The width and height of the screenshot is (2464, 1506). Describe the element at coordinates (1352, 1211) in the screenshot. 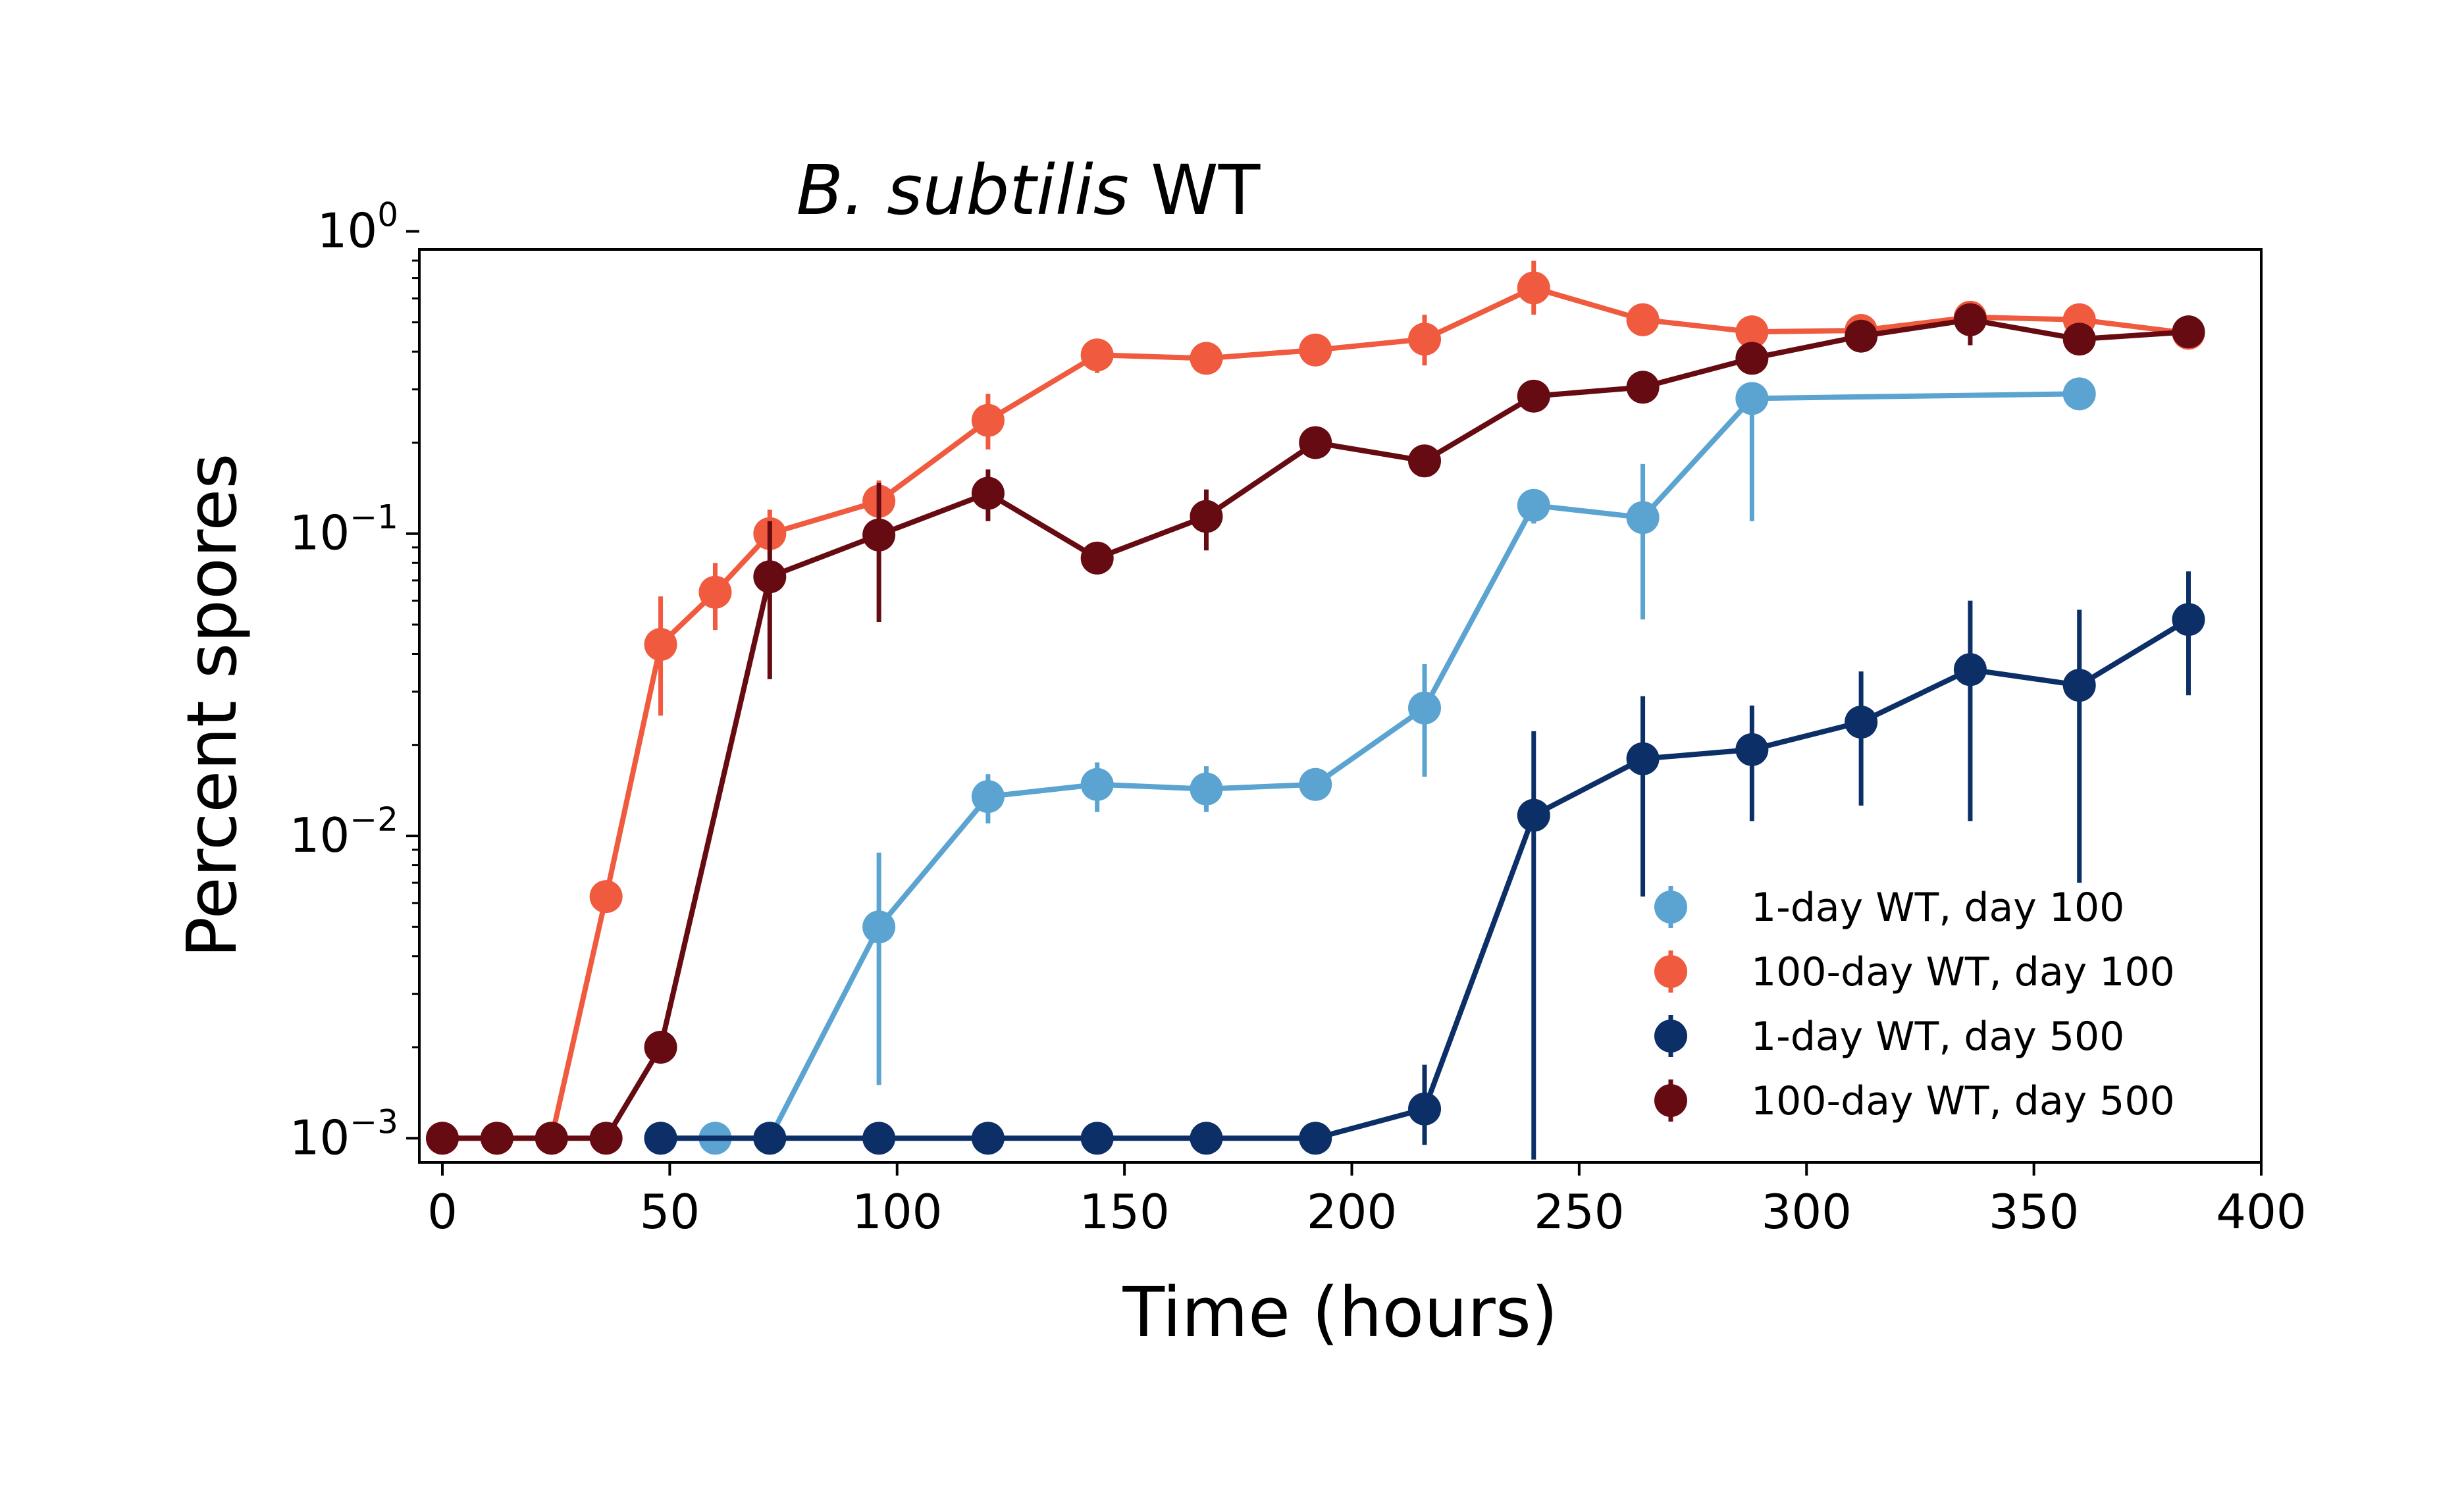

I see `x-tick-label: 200` at that location.